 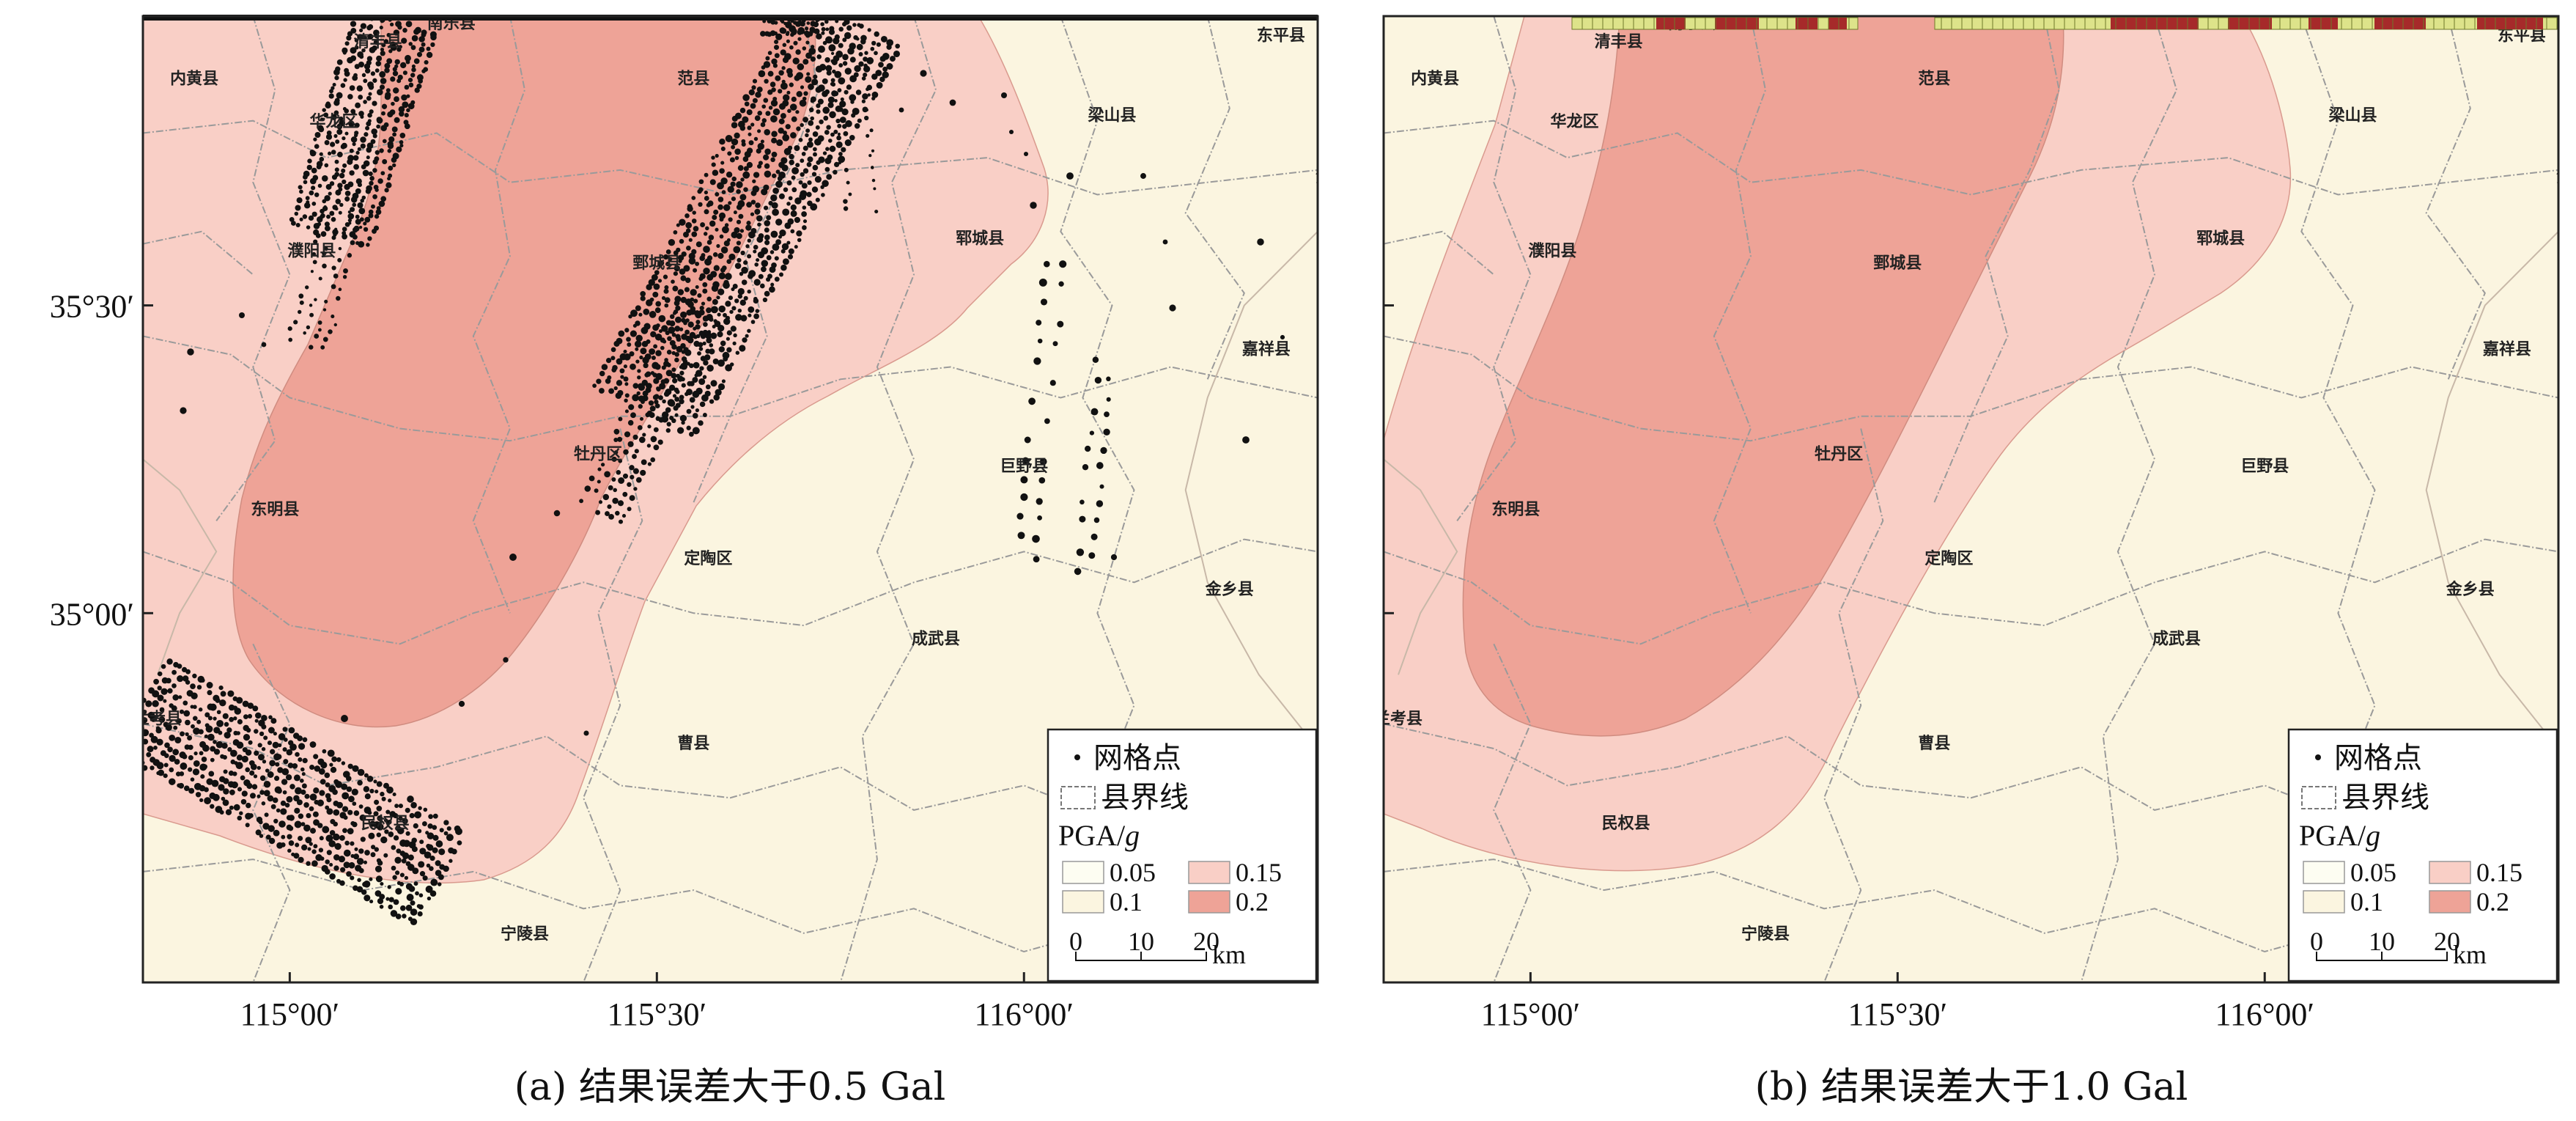 I want to click on top-edge-band, so click(x=2064, y=23).